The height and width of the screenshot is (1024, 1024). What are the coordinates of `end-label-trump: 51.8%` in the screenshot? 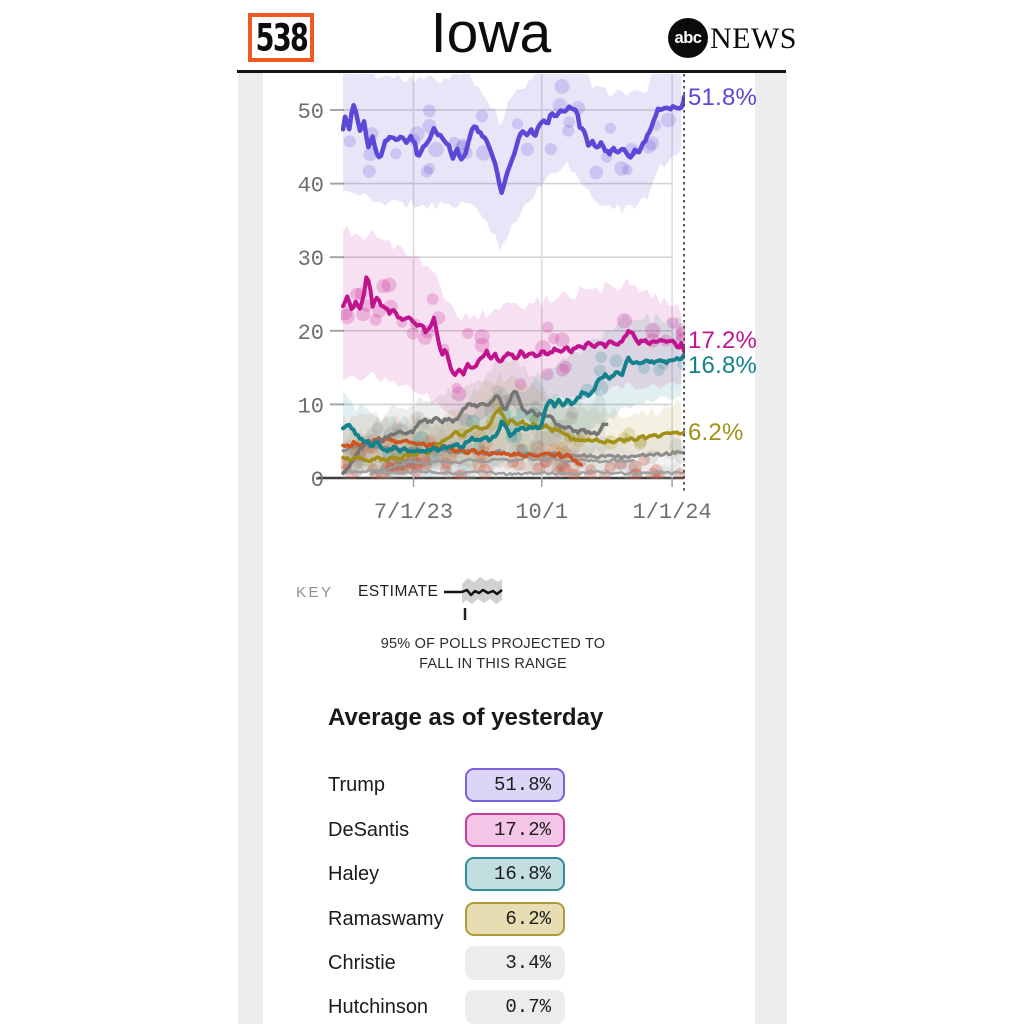 It's located at (723, 97).